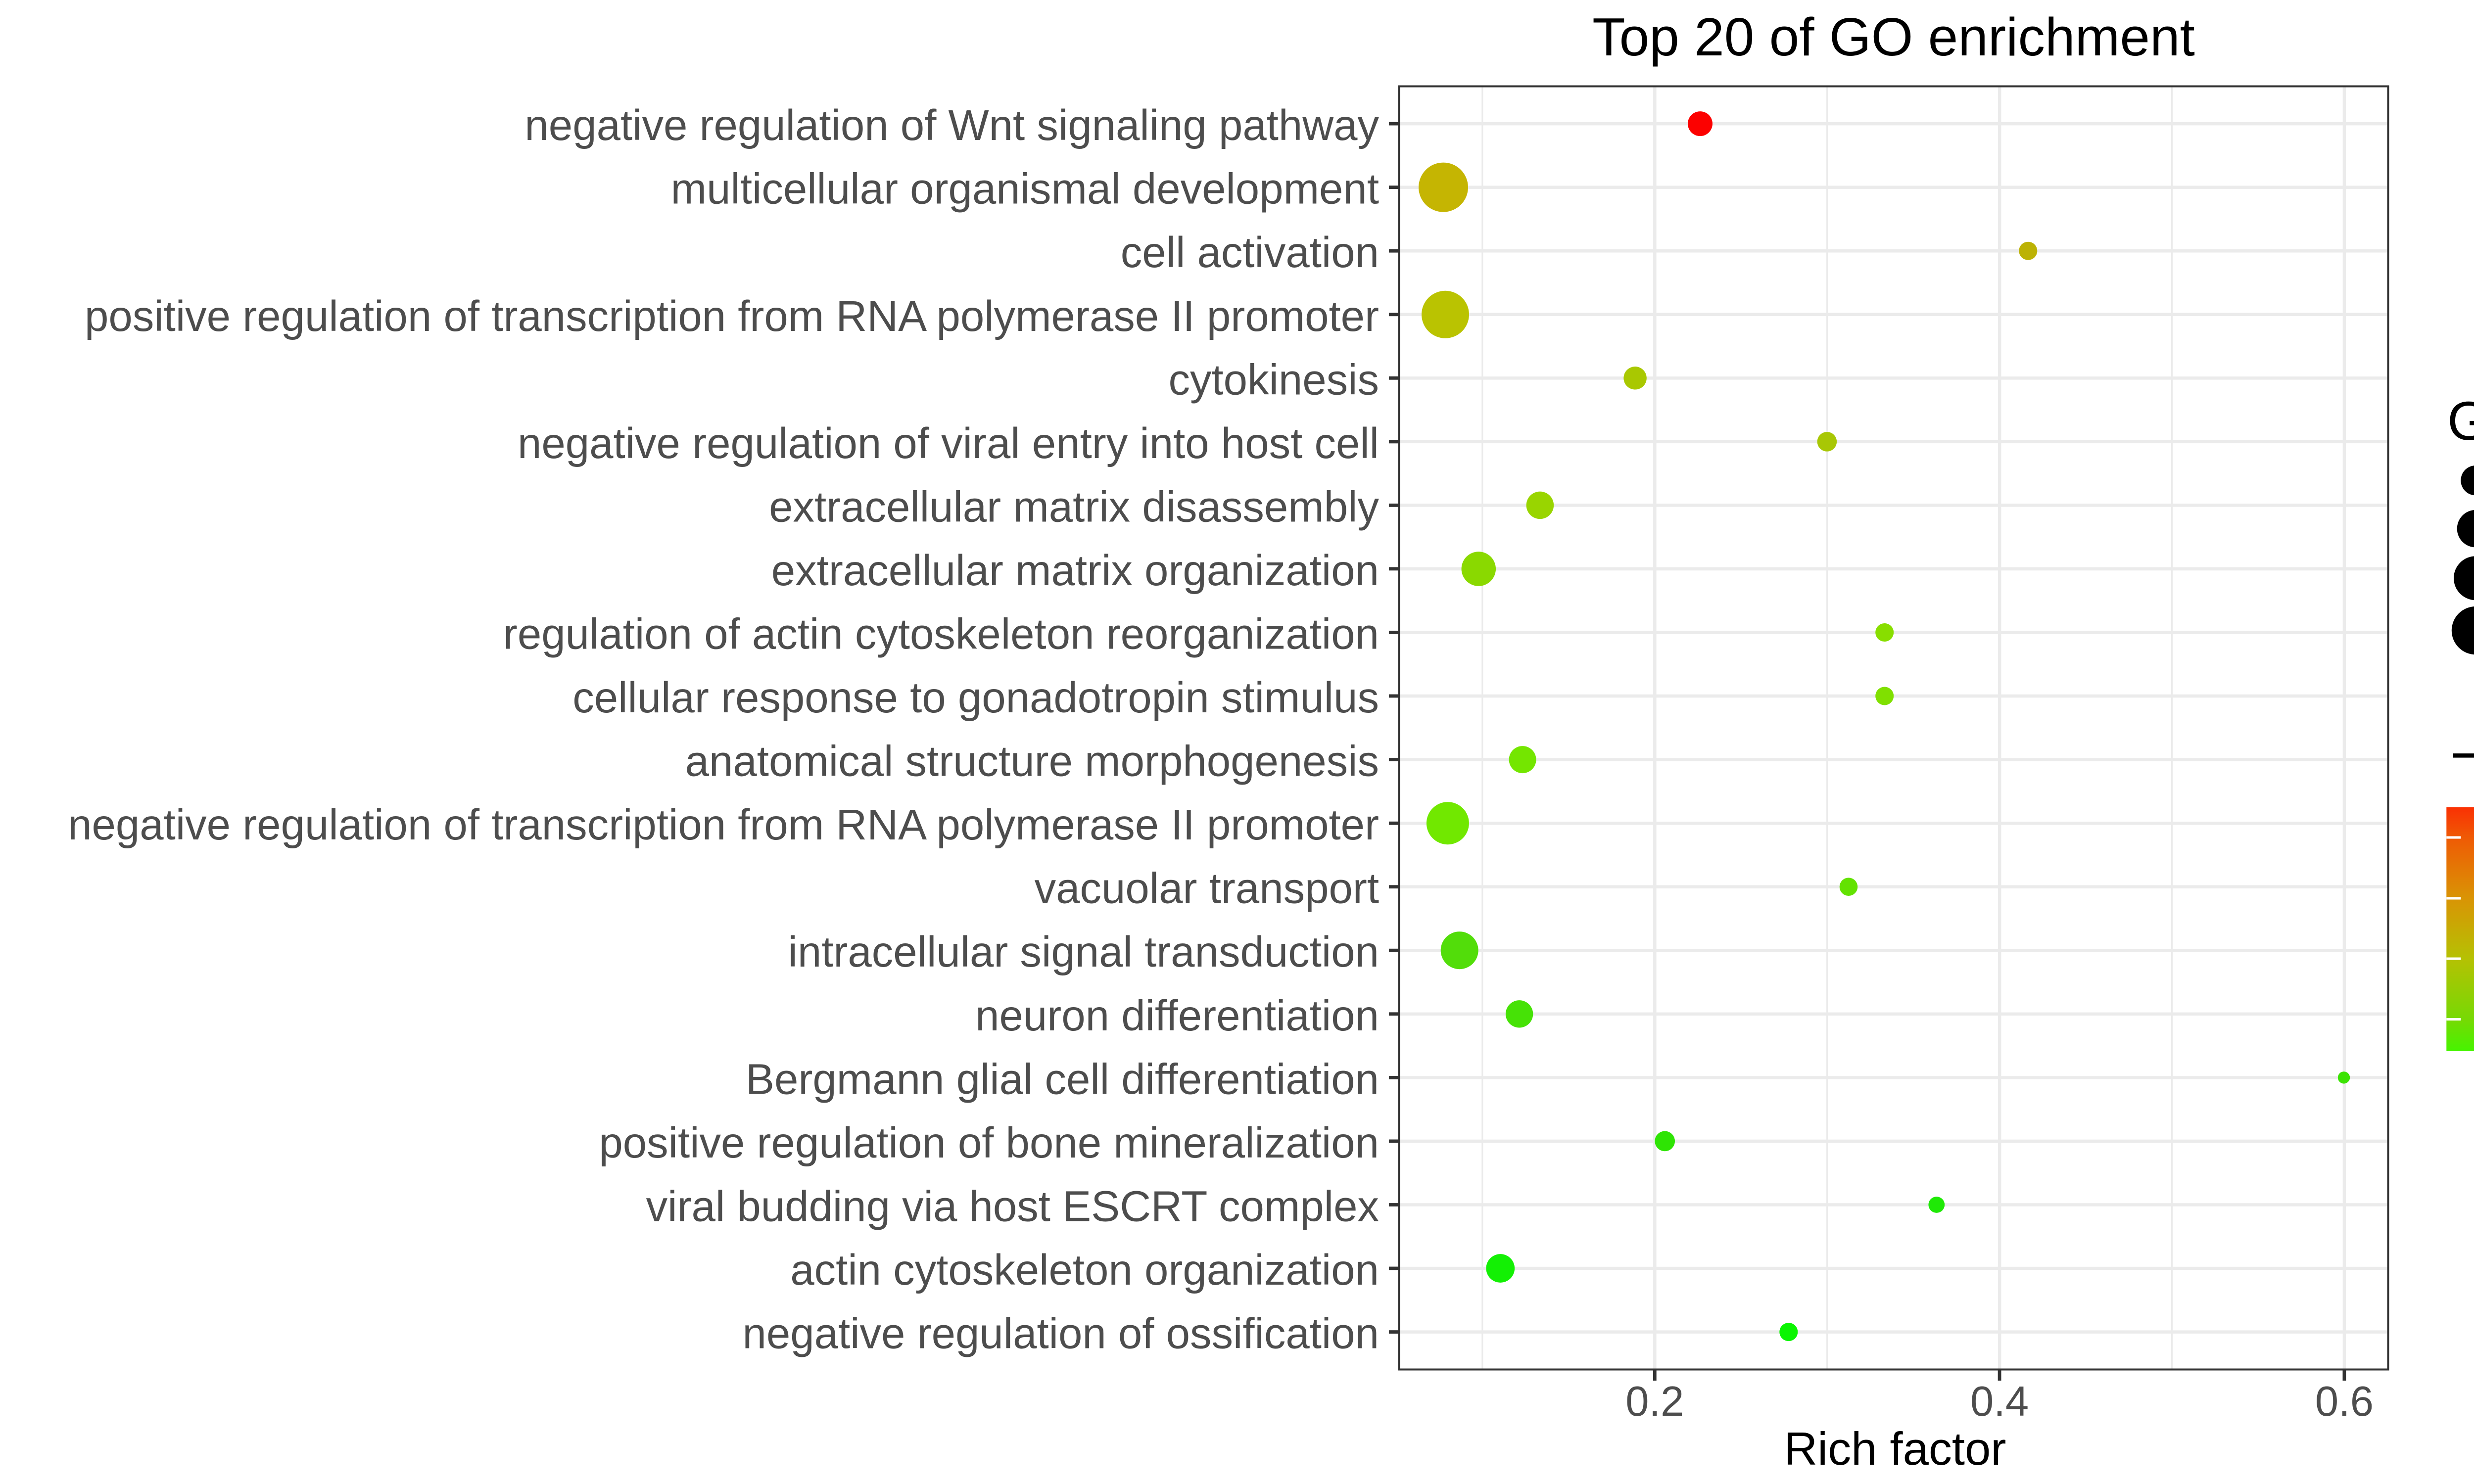  Describe the element at coordinates (2462, 759) in the screenshot. I see `svg-text: − log10(P − Value)` at that location.